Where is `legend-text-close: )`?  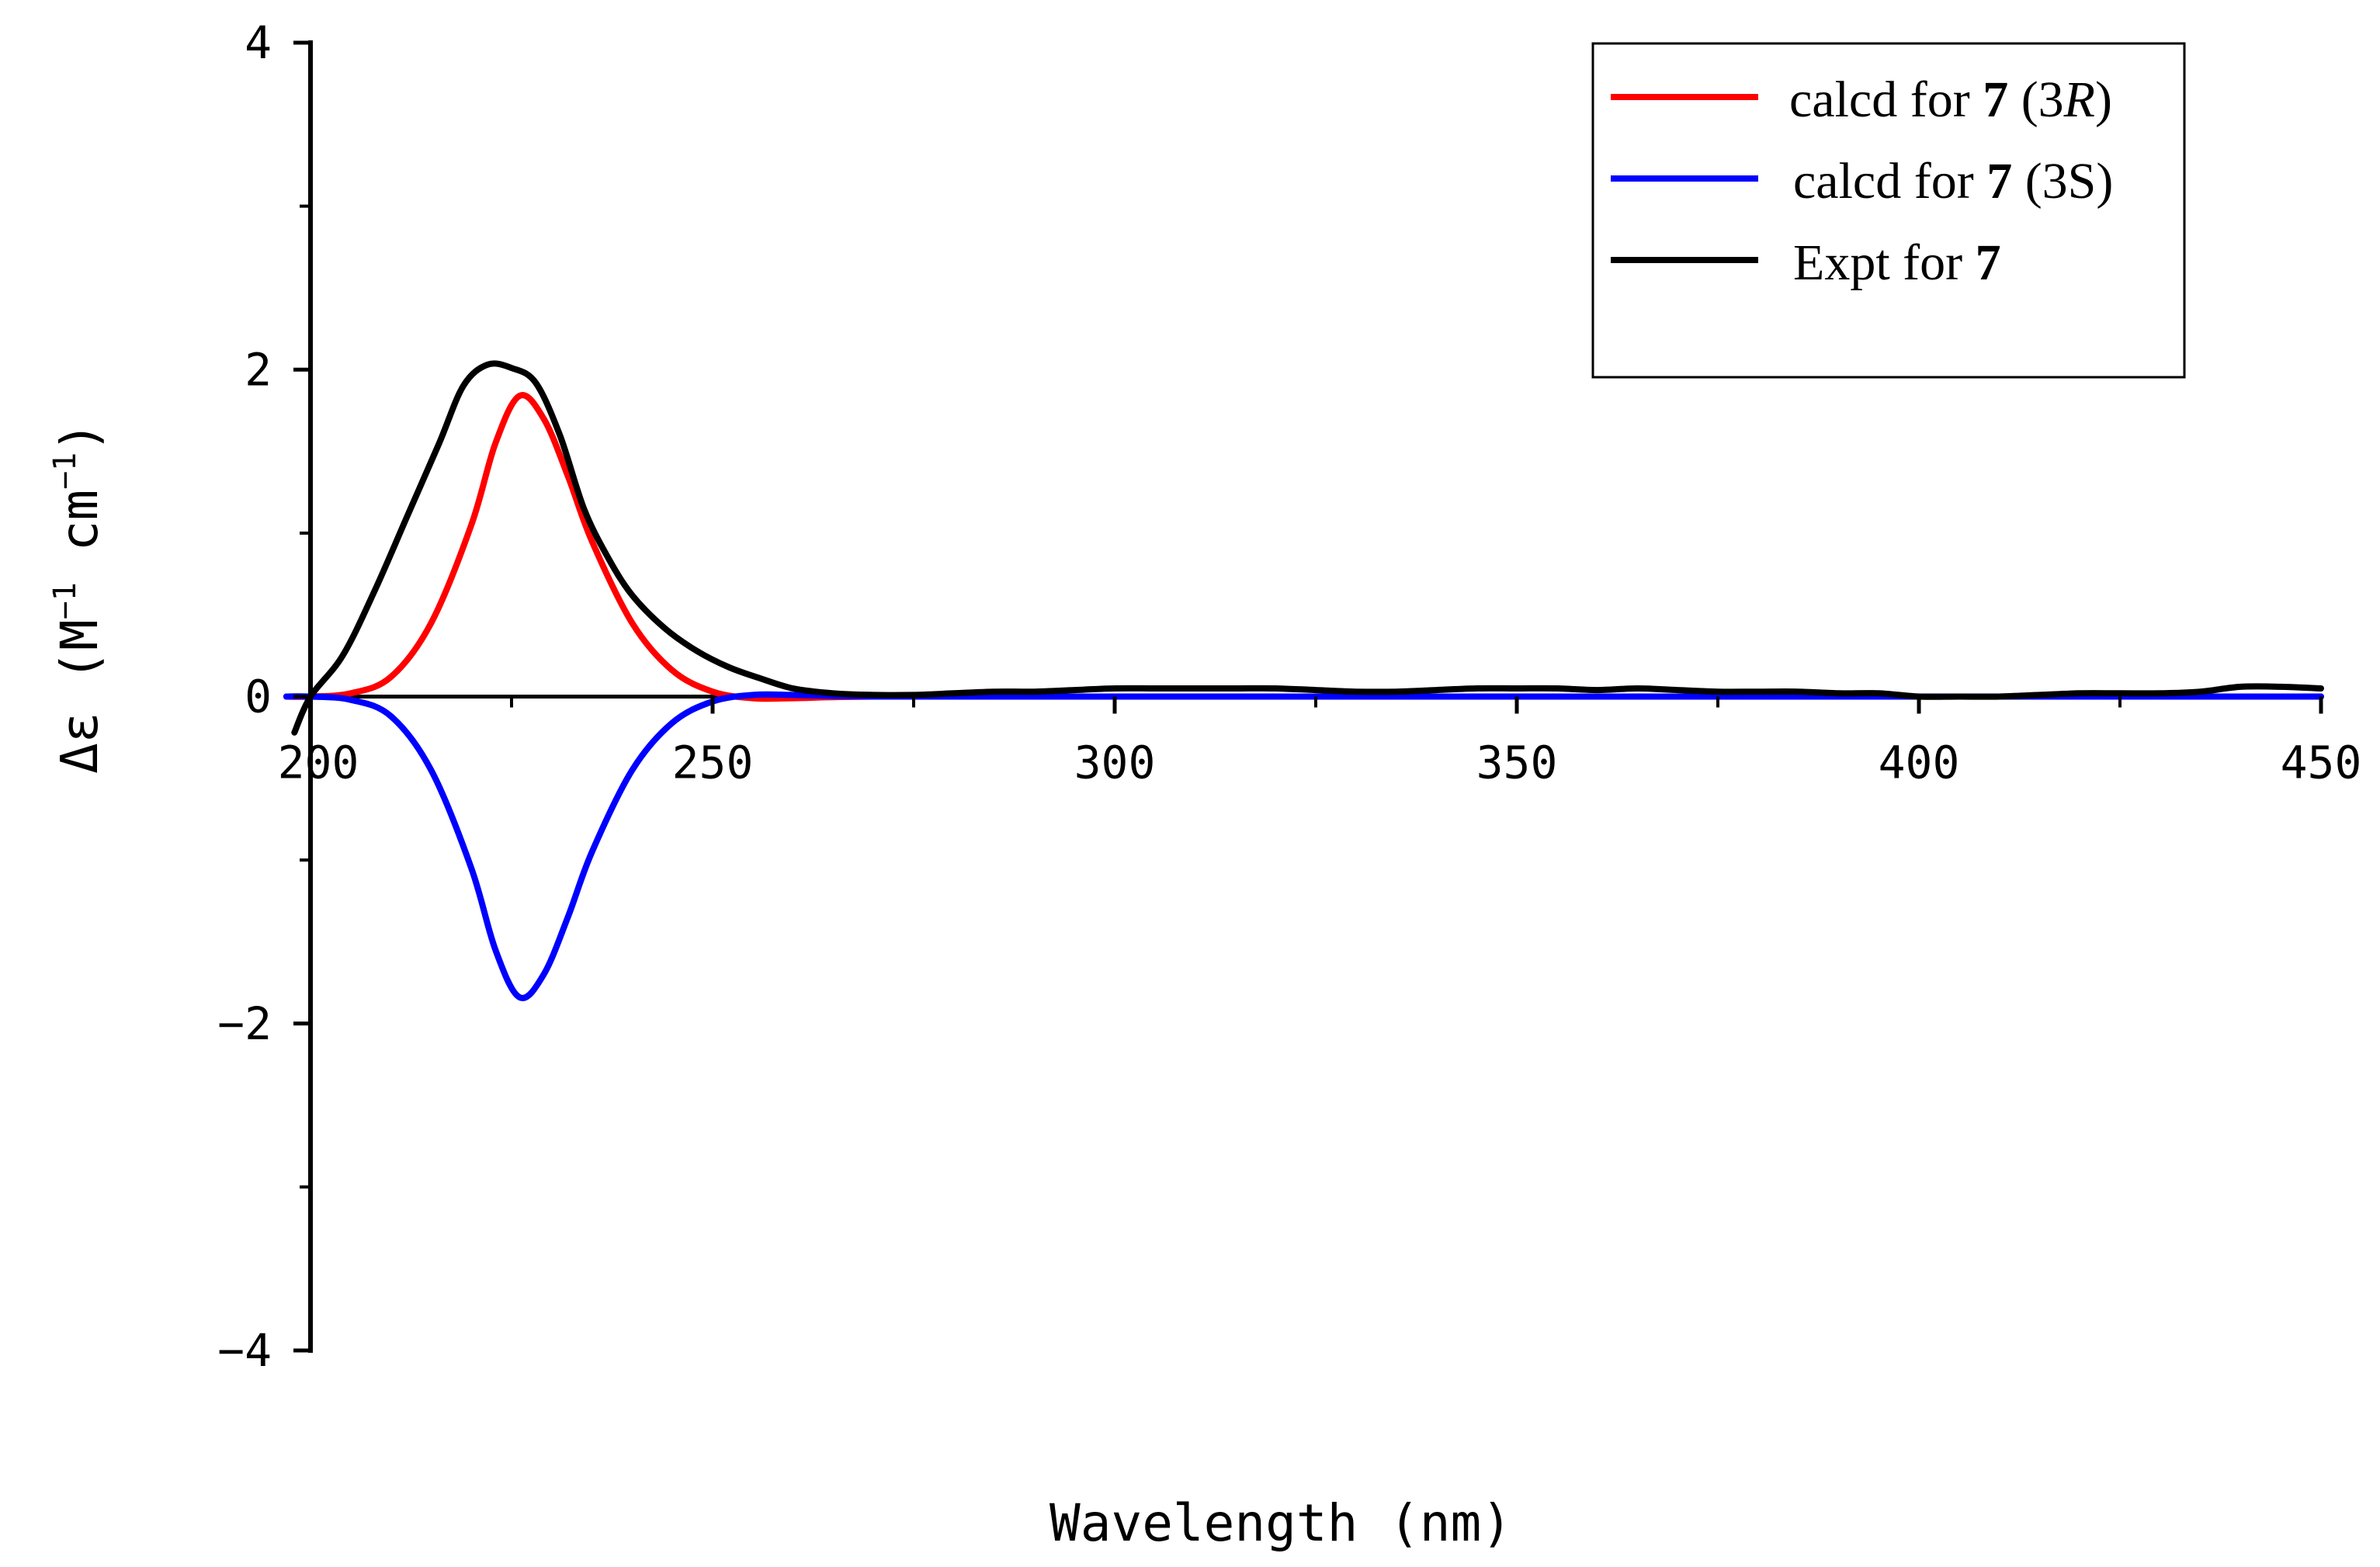 legend-text-close: ) is located at coordinates (2103, 100).